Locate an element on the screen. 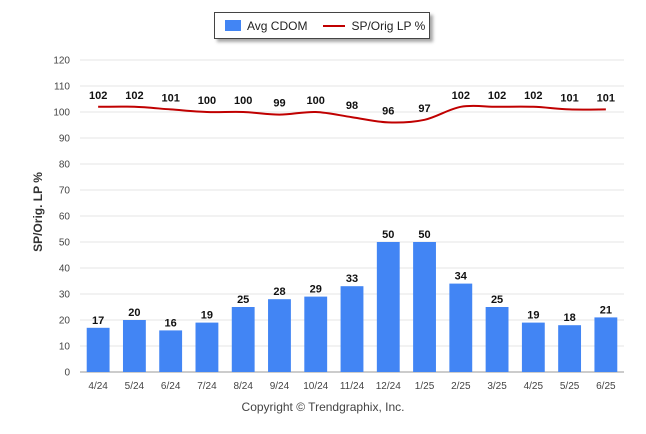 This screenshot has height=434, width=646. legend-label-sp-orig-lp: SP/Orig LP % is located at coordinates (388, 25).